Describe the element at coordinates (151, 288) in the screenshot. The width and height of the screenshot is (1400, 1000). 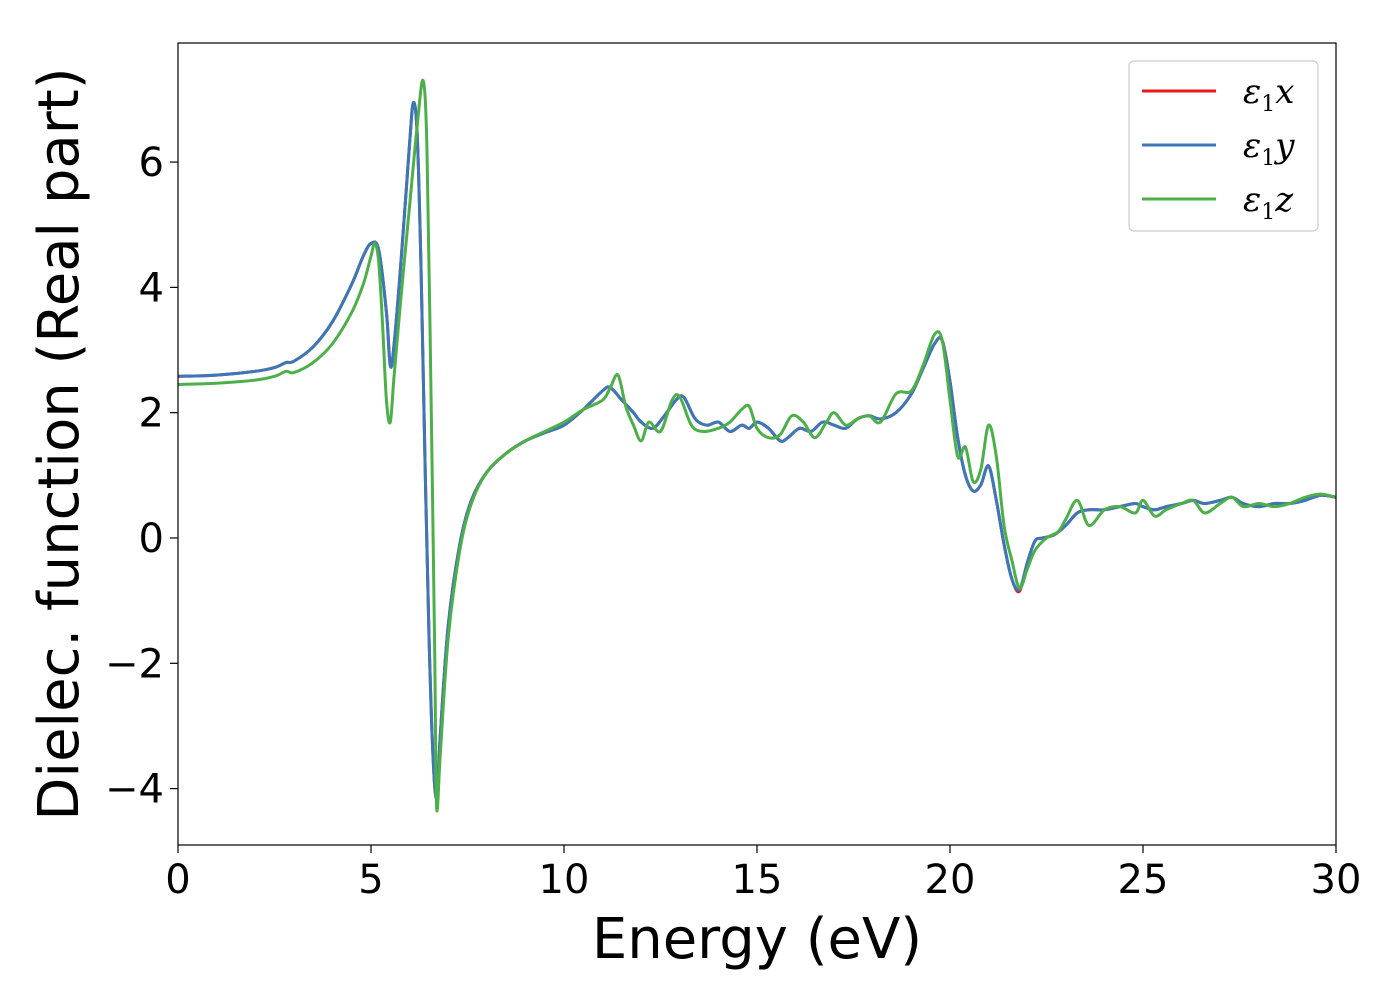
I see `y-tick-label: 4` at that location.